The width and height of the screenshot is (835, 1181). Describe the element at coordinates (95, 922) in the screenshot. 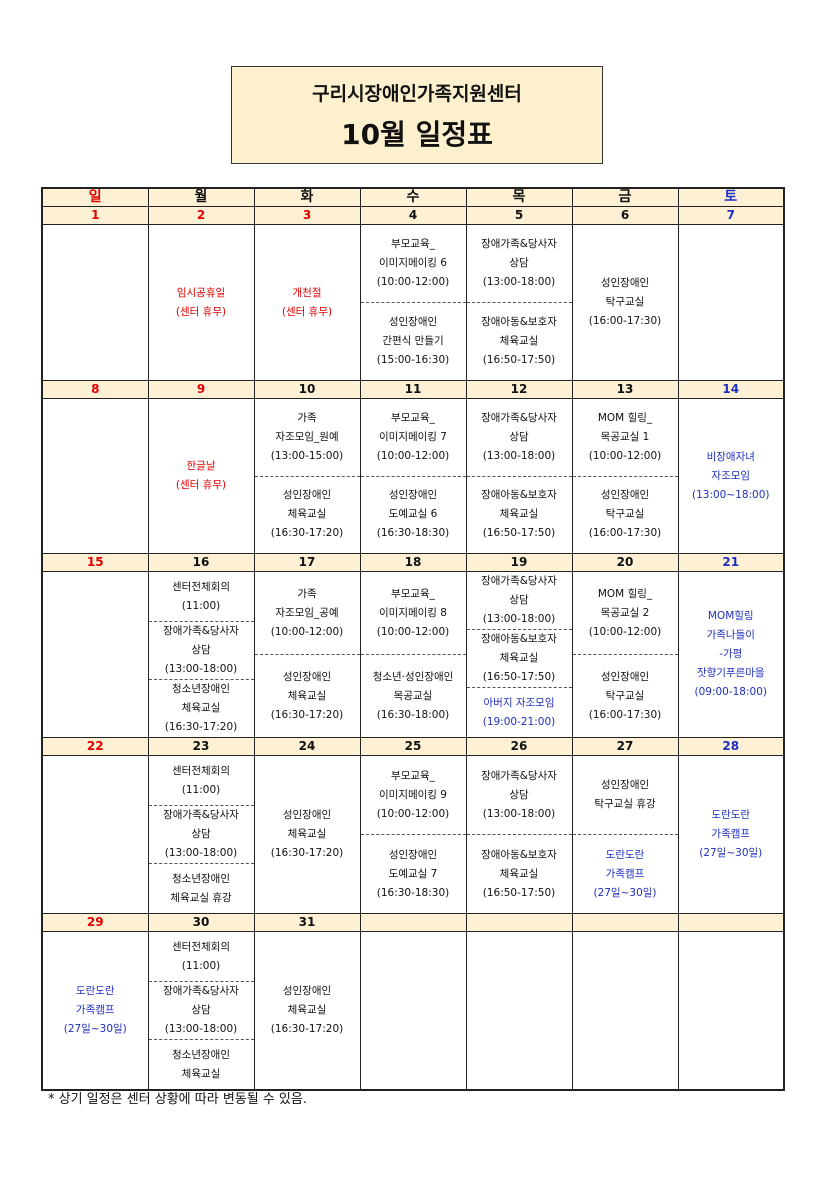

I see `date: 29` at that location.